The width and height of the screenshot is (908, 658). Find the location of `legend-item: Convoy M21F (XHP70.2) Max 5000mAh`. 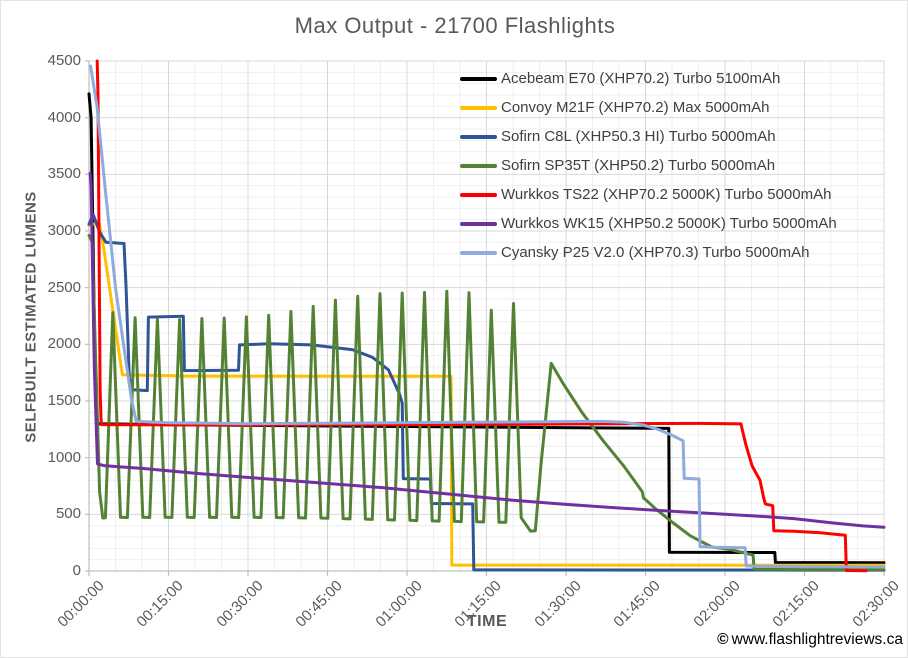

legend-item: Convoy M21F (XHP70.2) Max 5000mAh is located at coordinates (648, 107).